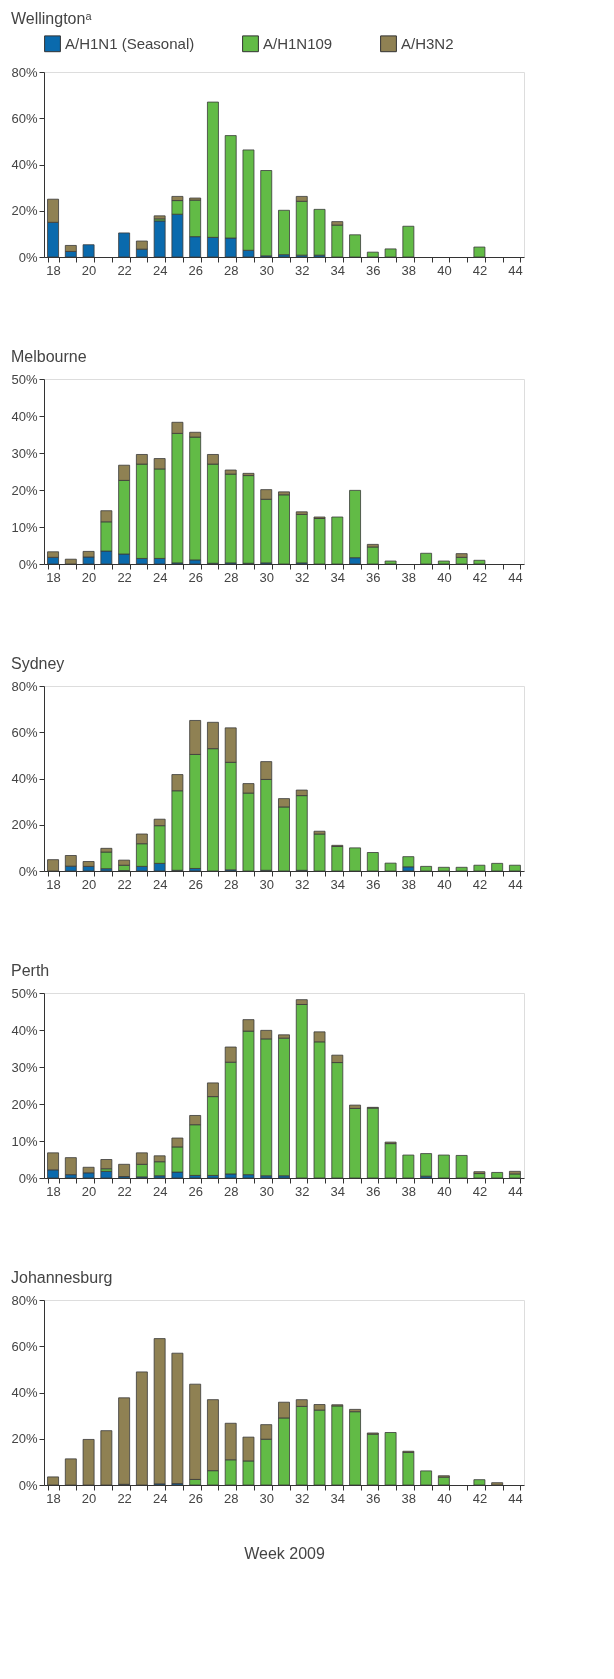 The height and width of the screenshot is (1679, 614). I want to click on chart-title: Wellingtonᵃ, so click(51, 18).